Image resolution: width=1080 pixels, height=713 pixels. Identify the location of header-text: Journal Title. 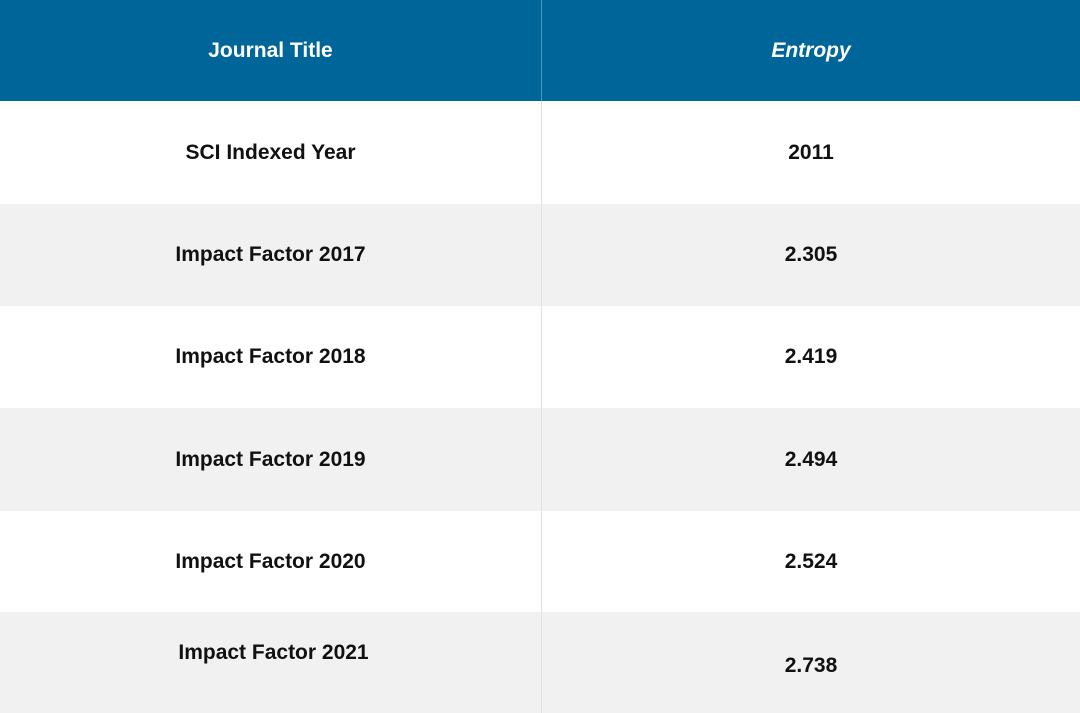
(270, 50).